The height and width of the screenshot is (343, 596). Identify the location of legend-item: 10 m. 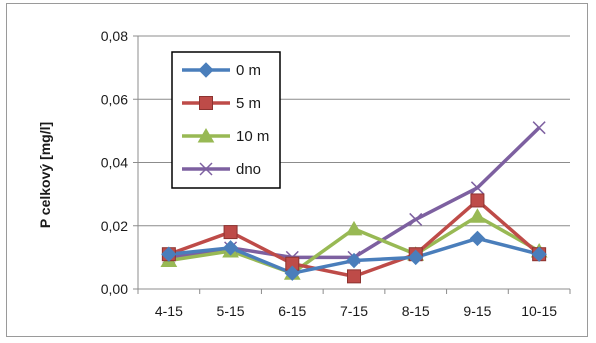
(225, 136).